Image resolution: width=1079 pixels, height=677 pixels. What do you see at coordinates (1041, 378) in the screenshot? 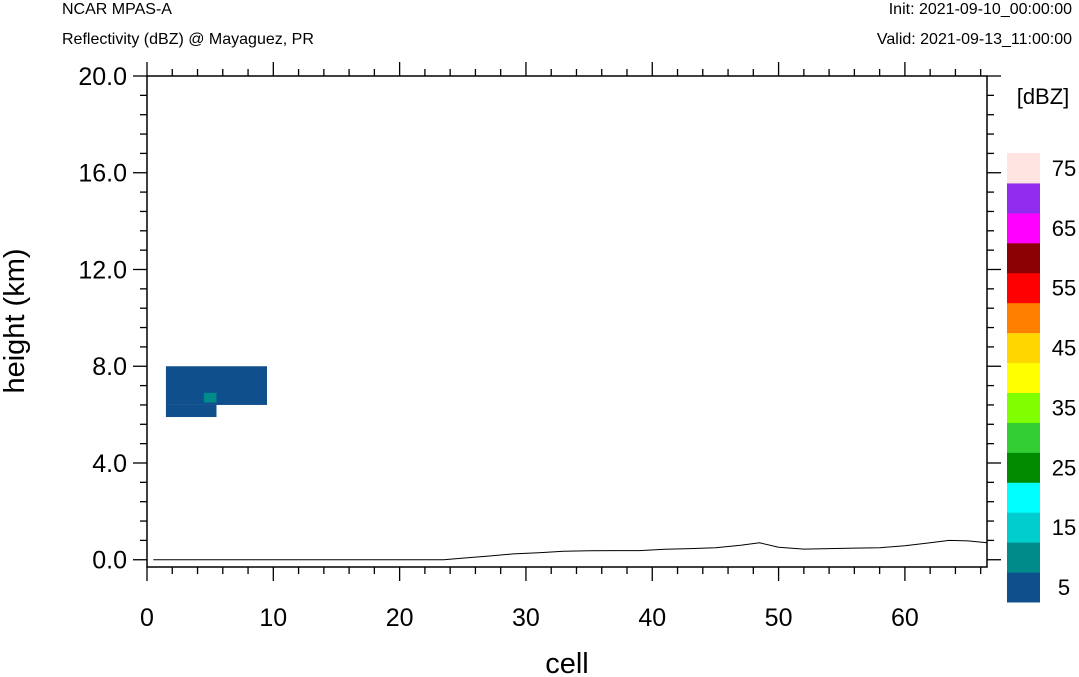
I see `colorbar: 5 15 25 35 45 55 65 75` at bounding box center [1041, 378].